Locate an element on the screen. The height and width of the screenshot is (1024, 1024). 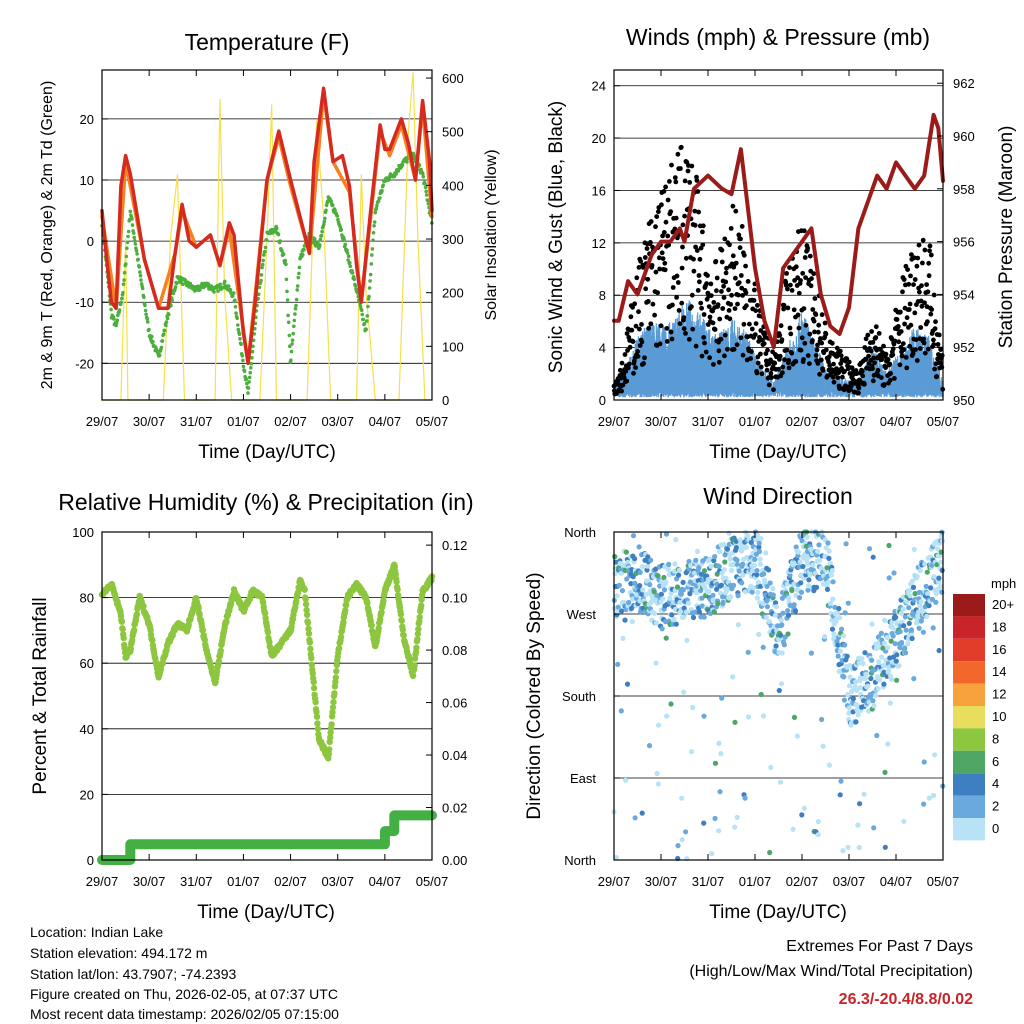
y-axis-label: 2m & 9m T (Red, Orange) & 2m Td (Green) is located at coordinates (47, 235).